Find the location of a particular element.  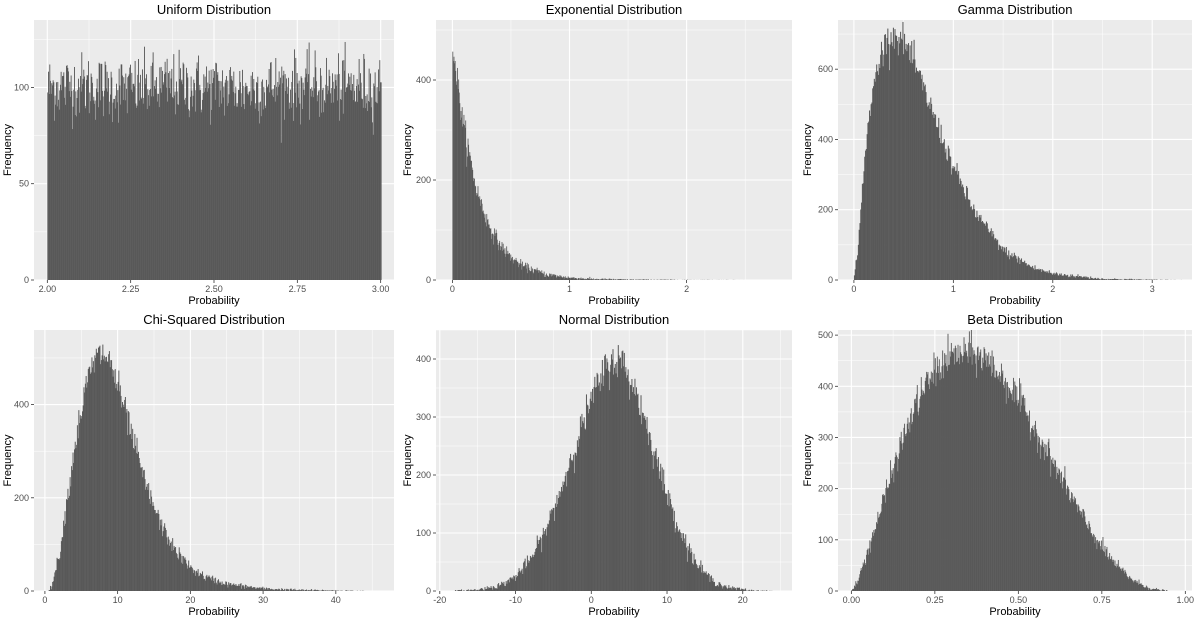

y-tick-label: 0 is located at coordinates (428, 591).